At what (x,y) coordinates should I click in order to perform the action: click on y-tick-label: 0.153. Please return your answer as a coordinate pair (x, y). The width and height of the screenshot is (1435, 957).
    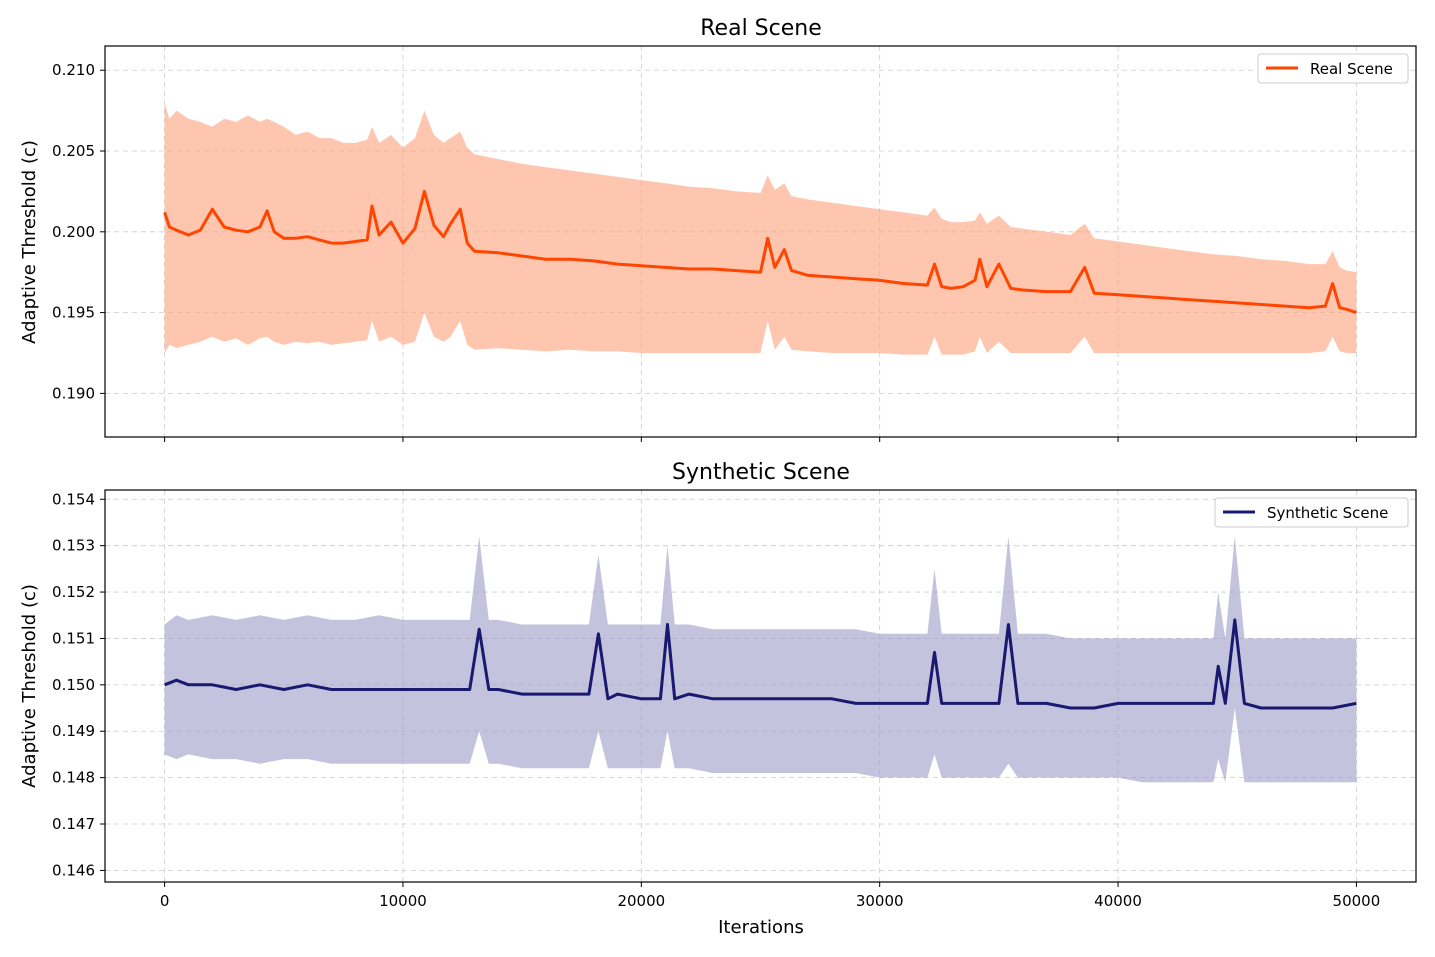
    Looking at the image, I should click on (73, 546).